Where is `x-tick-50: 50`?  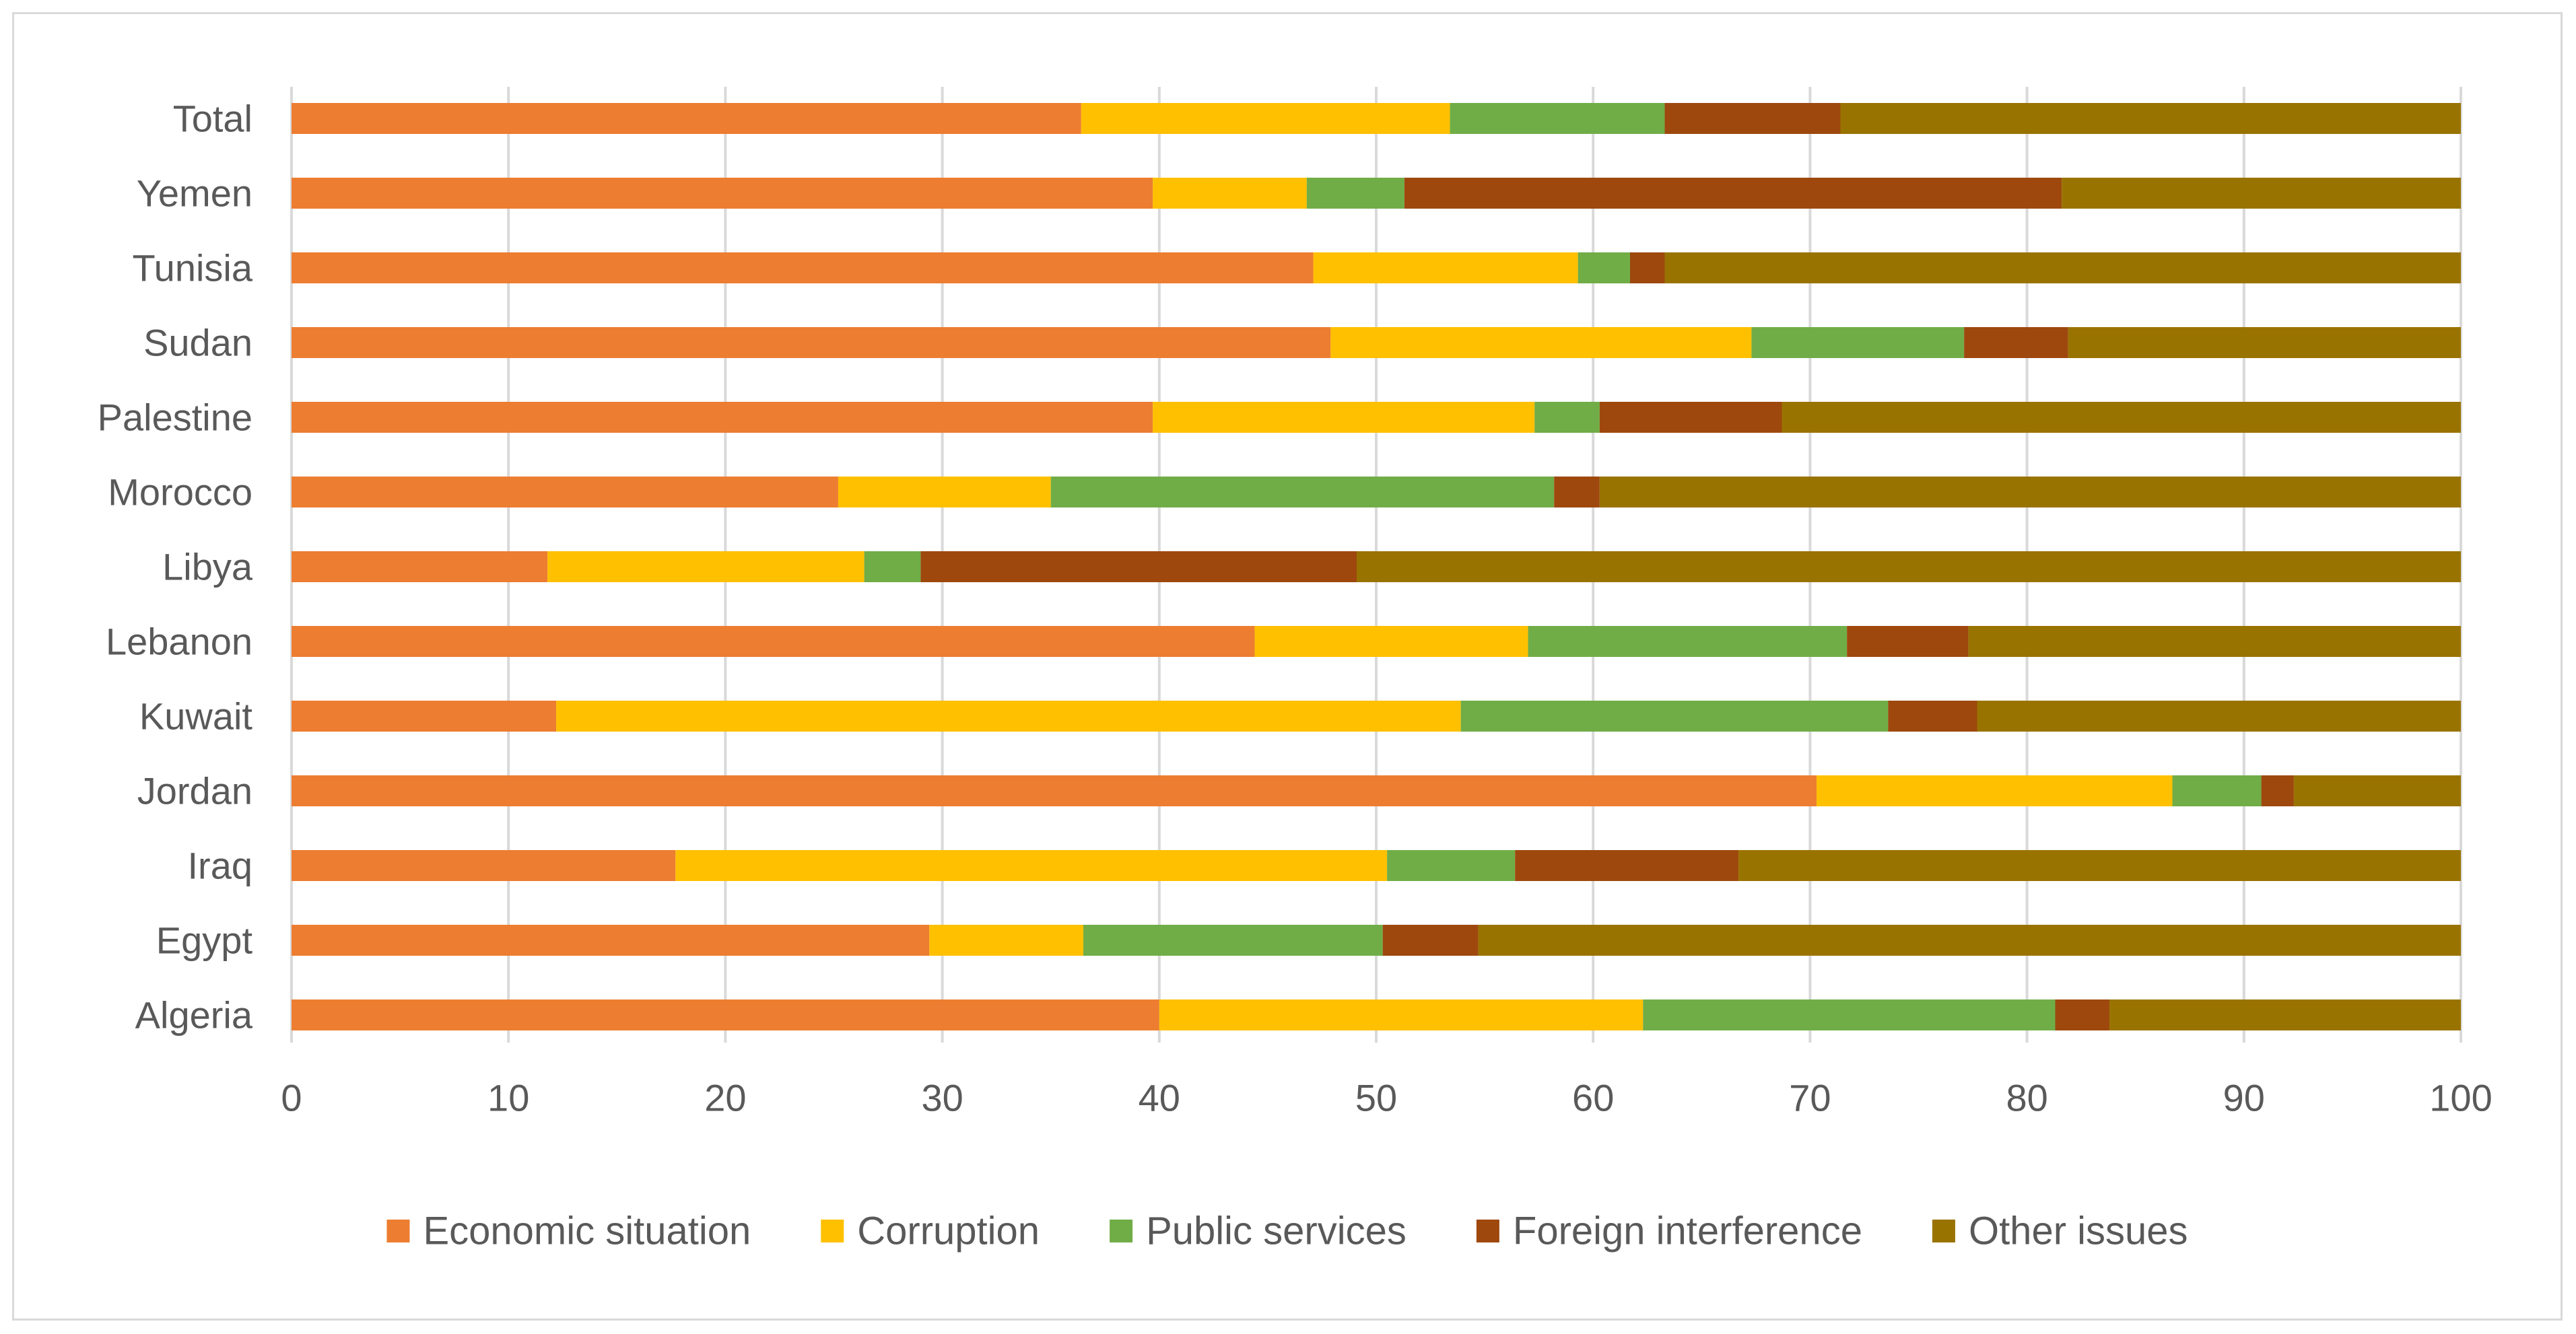 x-tick-50: 50 is located at coordinates (1376, 1098).